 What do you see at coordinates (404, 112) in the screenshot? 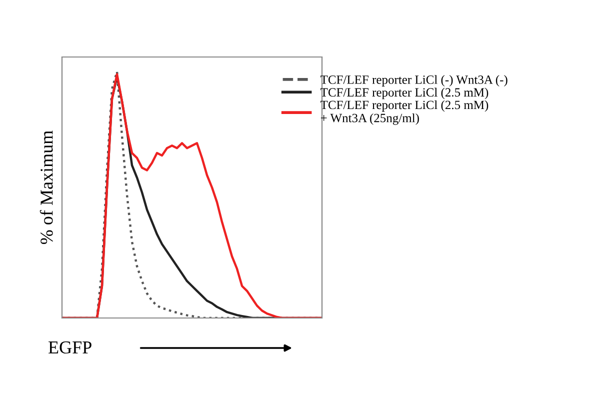
I see `legend-label: TCF/LEF reporter LiCl (2.5 mM) + Wnt3A (25ng/ml)` at bounding box center [404, 112].